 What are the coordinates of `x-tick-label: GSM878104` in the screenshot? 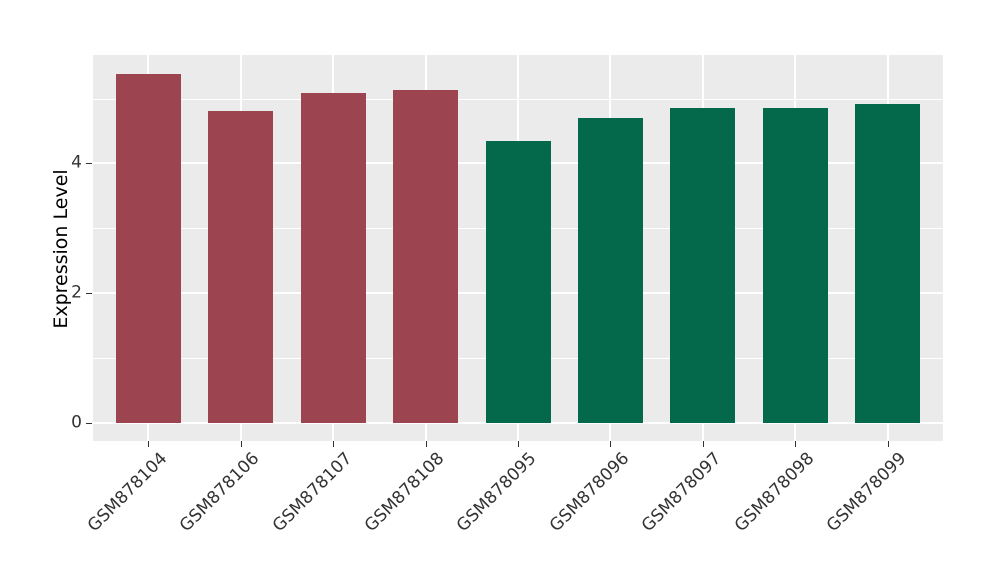 It's located at (127, 492).